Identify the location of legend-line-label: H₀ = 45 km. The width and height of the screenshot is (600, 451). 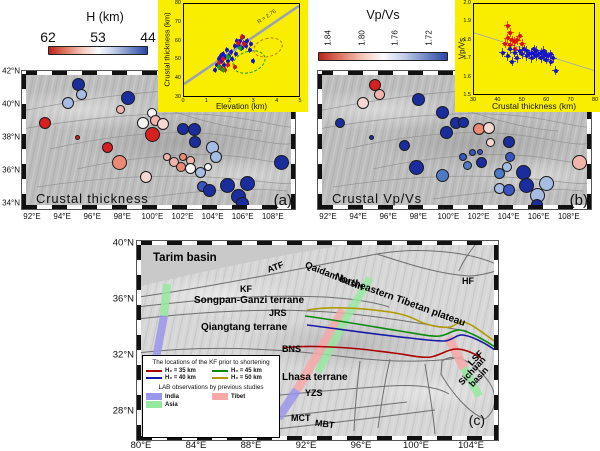
(246, 371).